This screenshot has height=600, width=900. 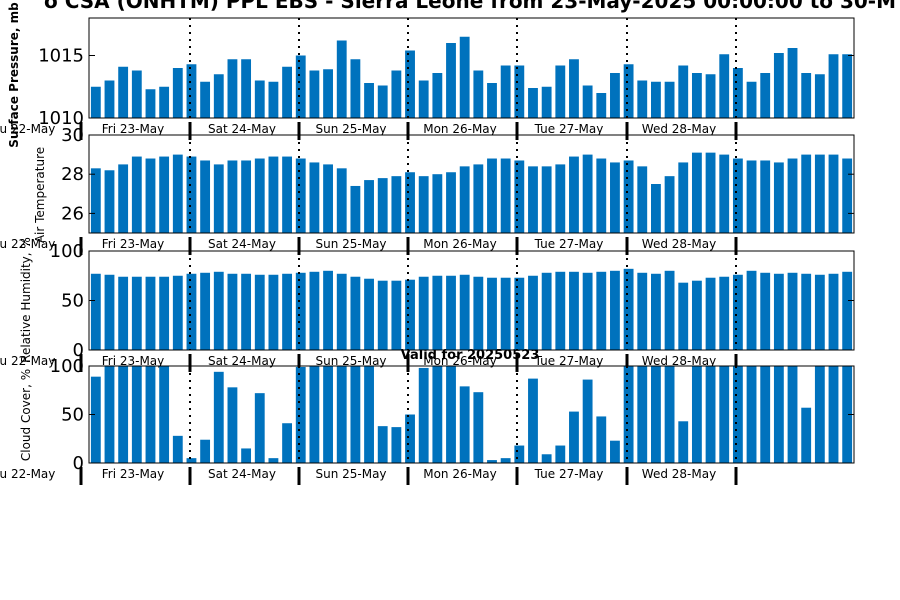 I want to click on ylabel-p3: Relative Humidity, %, so click(x=26, y=300).